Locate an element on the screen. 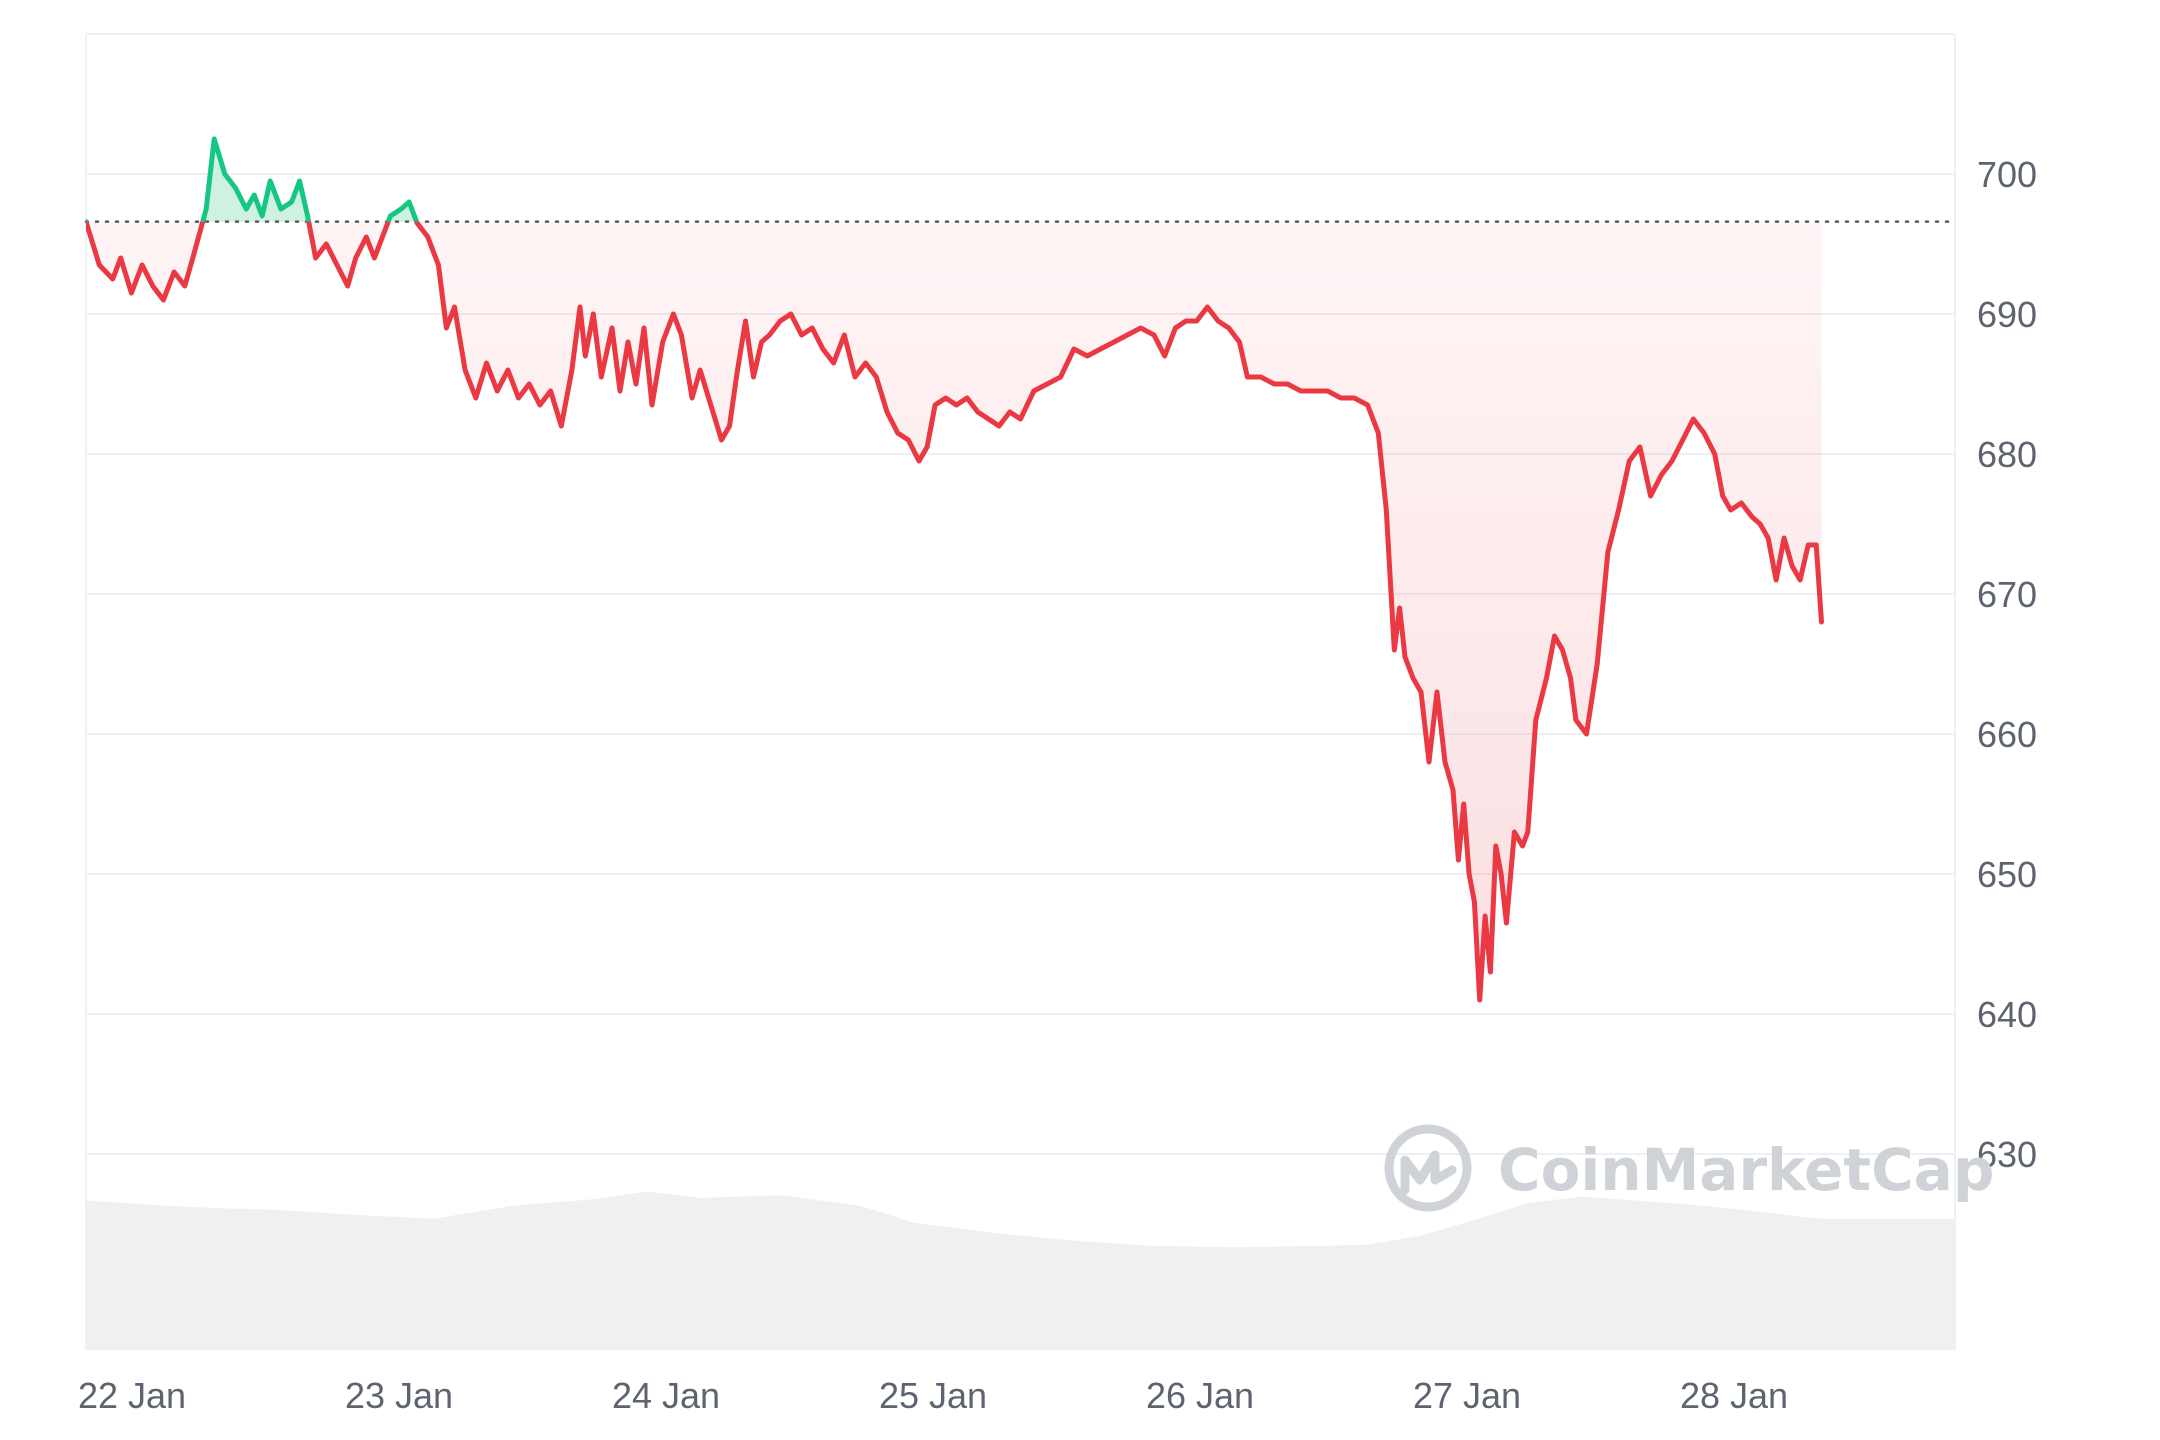 The width and height of the screenshot is (2160, 1440). volume-area-shape is located at coordinates (1020, 1270).